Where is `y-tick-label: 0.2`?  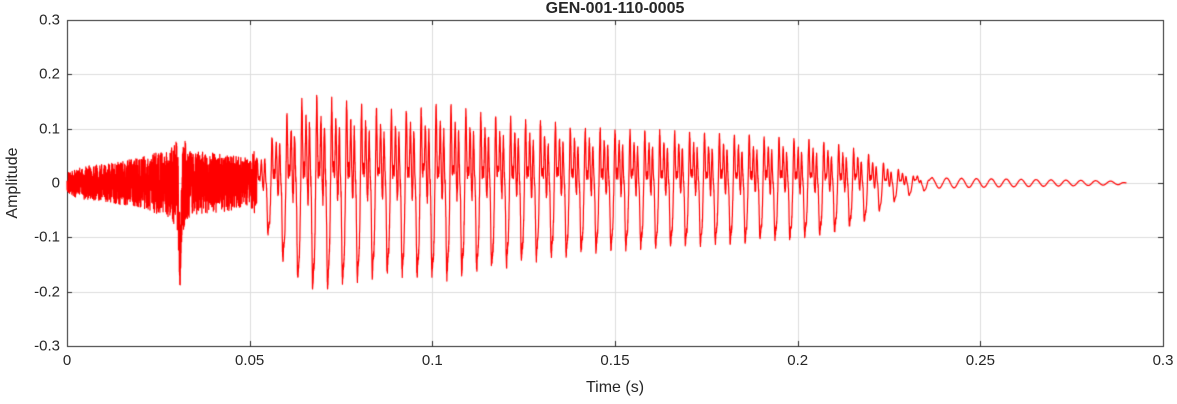 y-tick-label: 0.2 is located at coordinates (49, 74).